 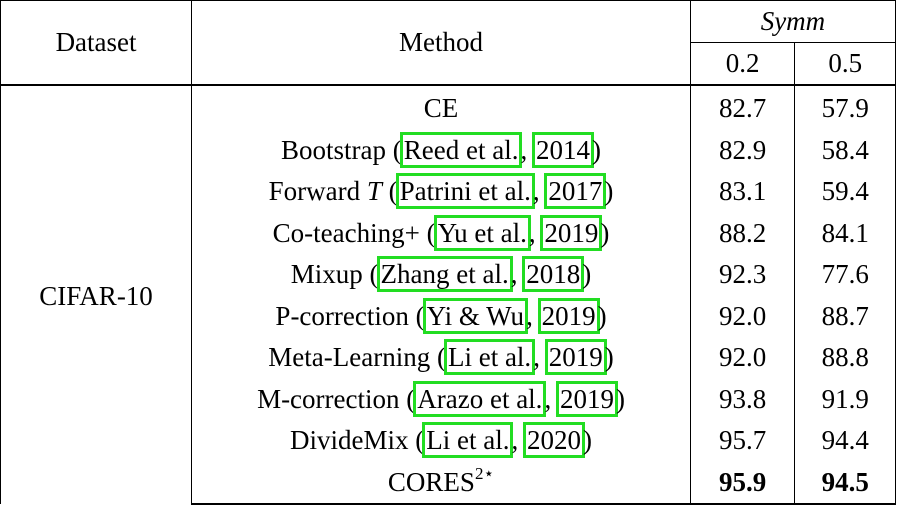 What do you see at coordinates (575, 191) in the screenshot?
I see `citation-year-link: 2017` at bounding box center [575, 191].